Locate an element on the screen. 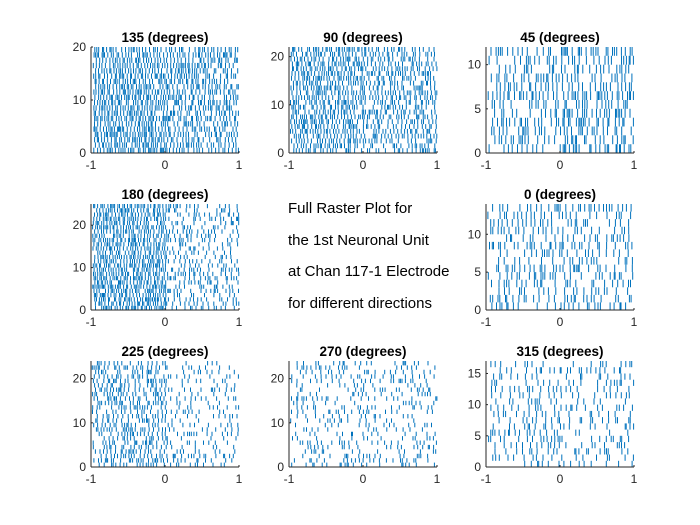  panel-title: 180 (degrees) is located at coordinates (164, 194).